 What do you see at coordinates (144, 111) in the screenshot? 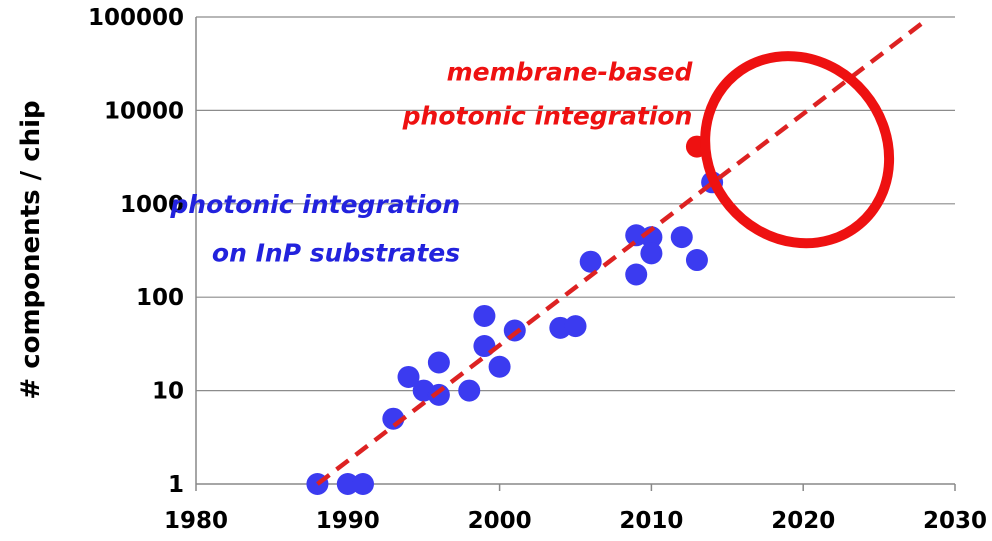
I see `y-tick-label: 10000` at bounding box center [144, 111].